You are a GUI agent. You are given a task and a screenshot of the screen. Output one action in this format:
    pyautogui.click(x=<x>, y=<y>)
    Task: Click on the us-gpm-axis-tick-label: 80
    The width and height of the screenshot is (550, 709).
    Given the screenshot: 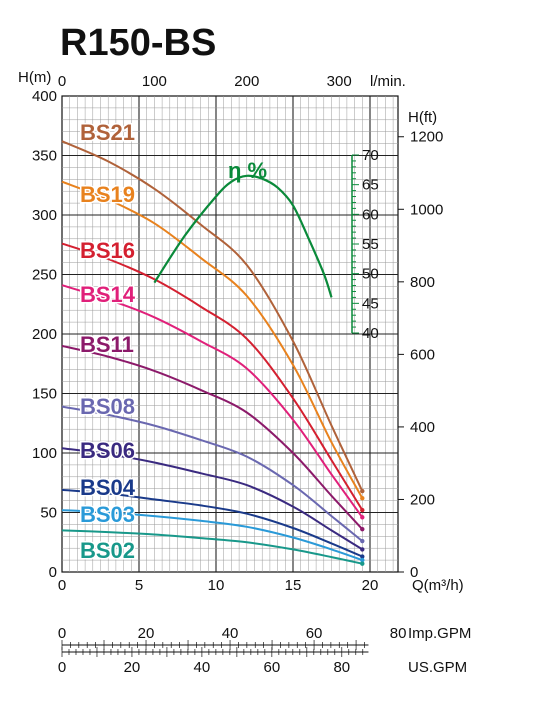 What is the action you would take?
    pyautogui.click(x=341, y=667)
    